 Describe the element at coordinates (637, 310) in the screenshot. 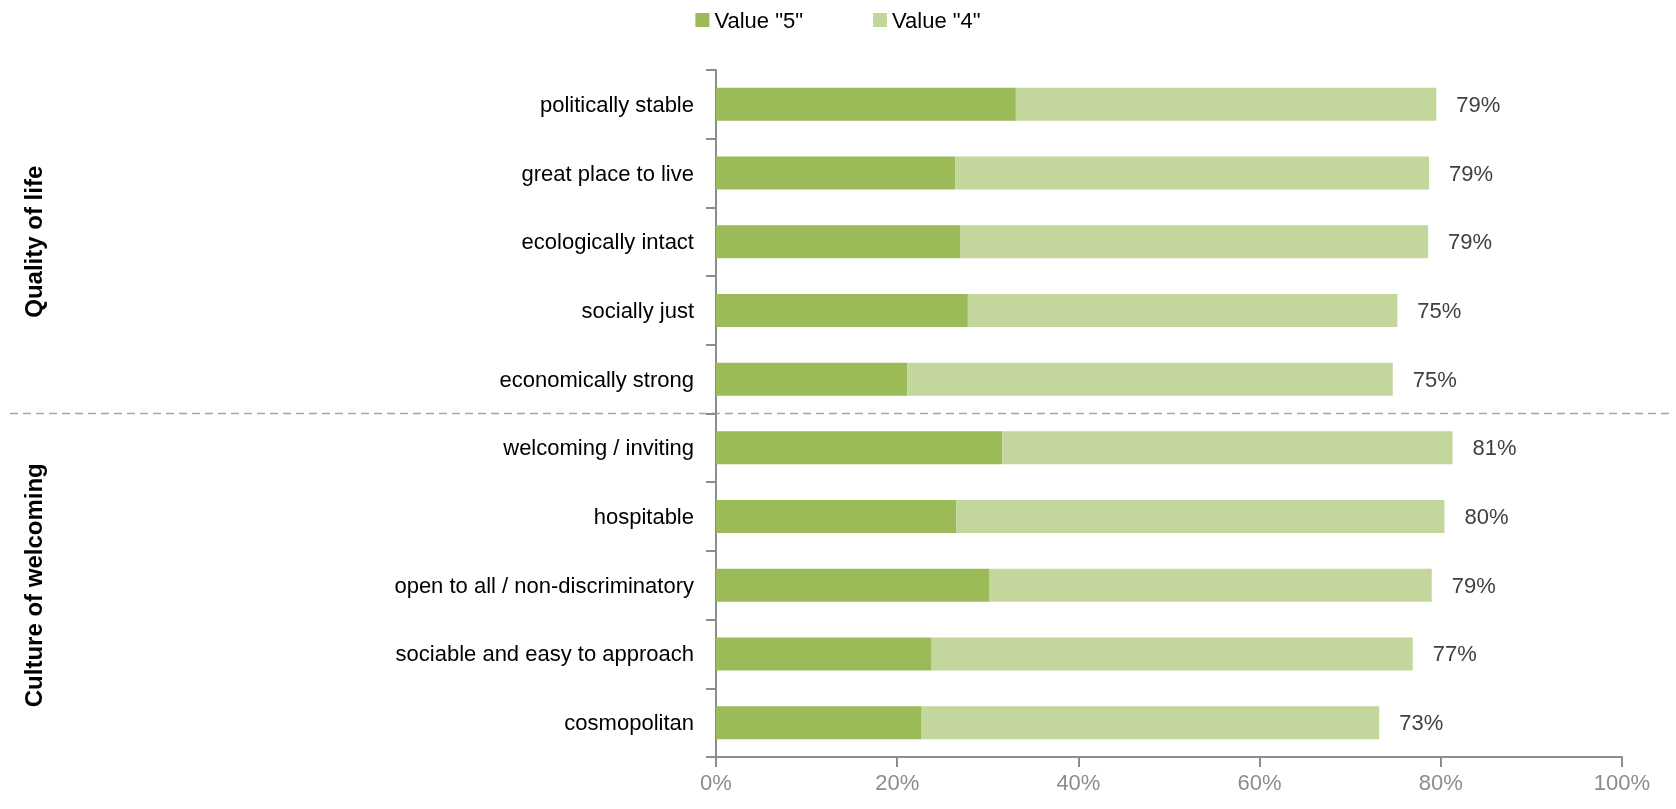

I see `y-tick-label: socially just` at that location.